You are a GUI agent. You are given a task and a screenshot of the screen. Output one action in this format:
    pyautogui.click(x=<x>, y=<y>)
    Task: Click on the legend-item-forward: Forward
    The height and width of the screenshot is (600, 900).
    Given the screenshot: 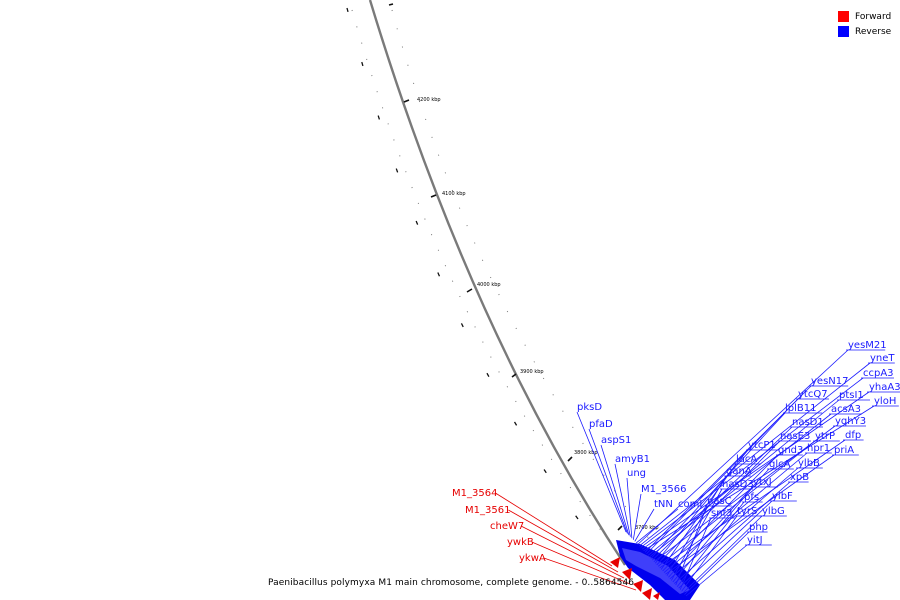 What is the action you would take?
    pyautogui.click(x=864, y=16)
    